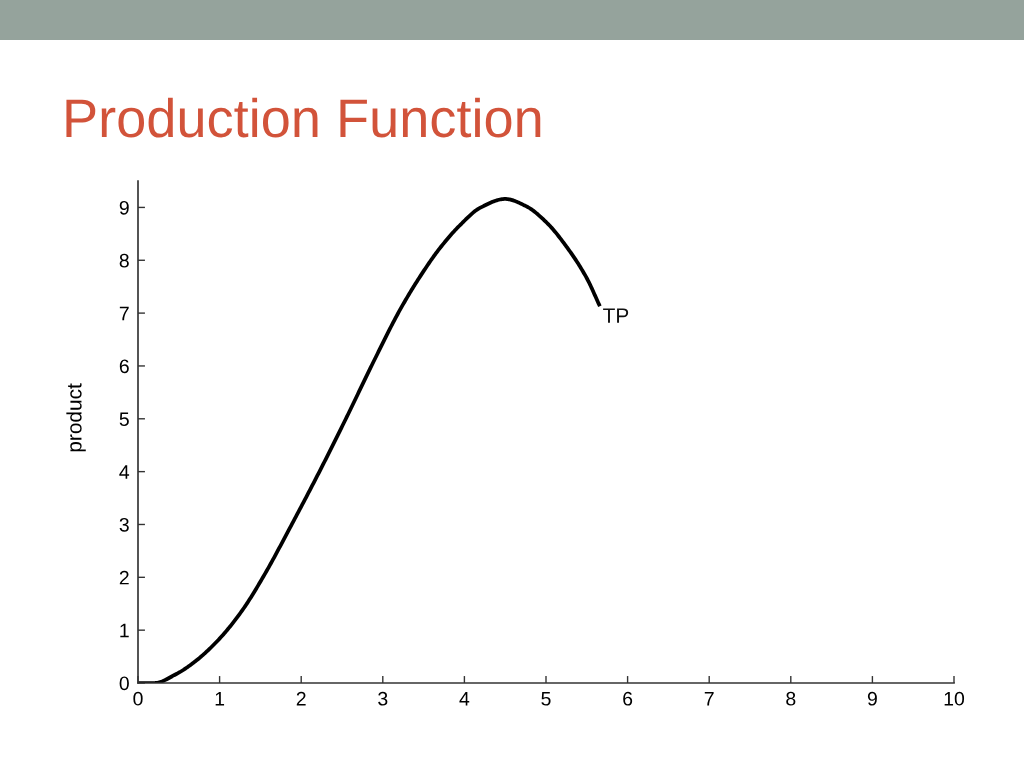  I want to click on y-tick-label: 8, so click(124, 260).